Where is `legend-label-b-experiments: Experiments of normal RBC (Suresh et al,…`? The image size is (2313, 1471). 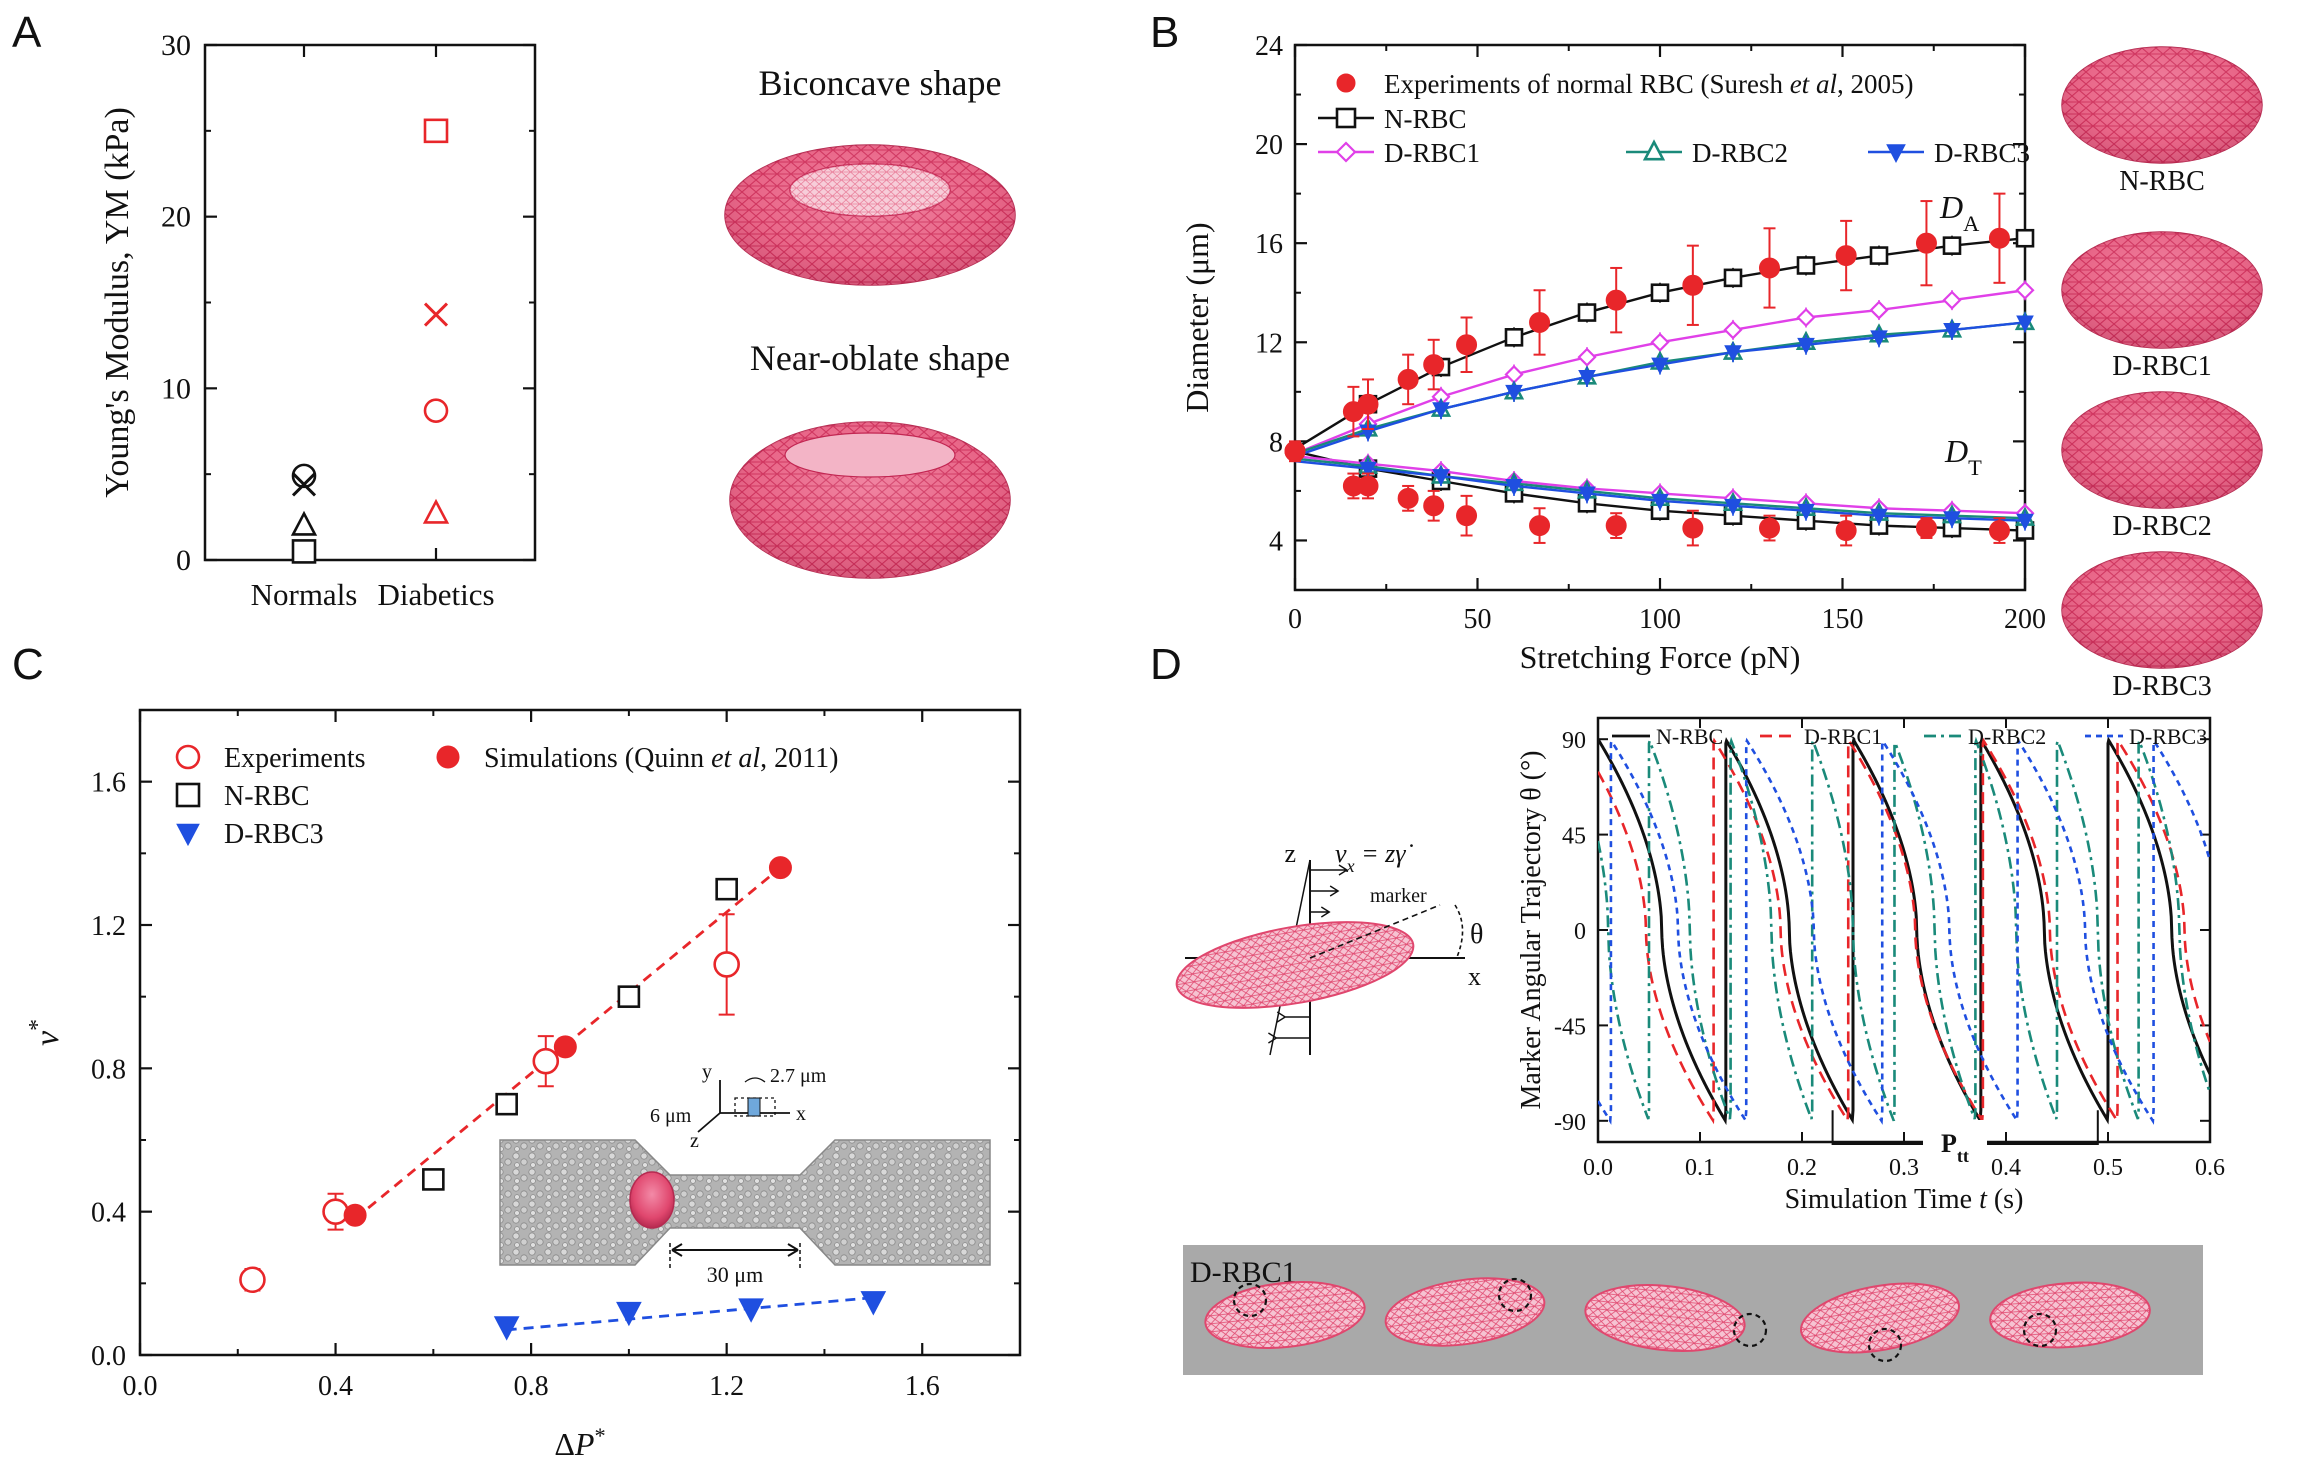
legend-label-b-experiments: Experiments of normal RBC (Suresh et al,… is located at coordinates (1648, 84).